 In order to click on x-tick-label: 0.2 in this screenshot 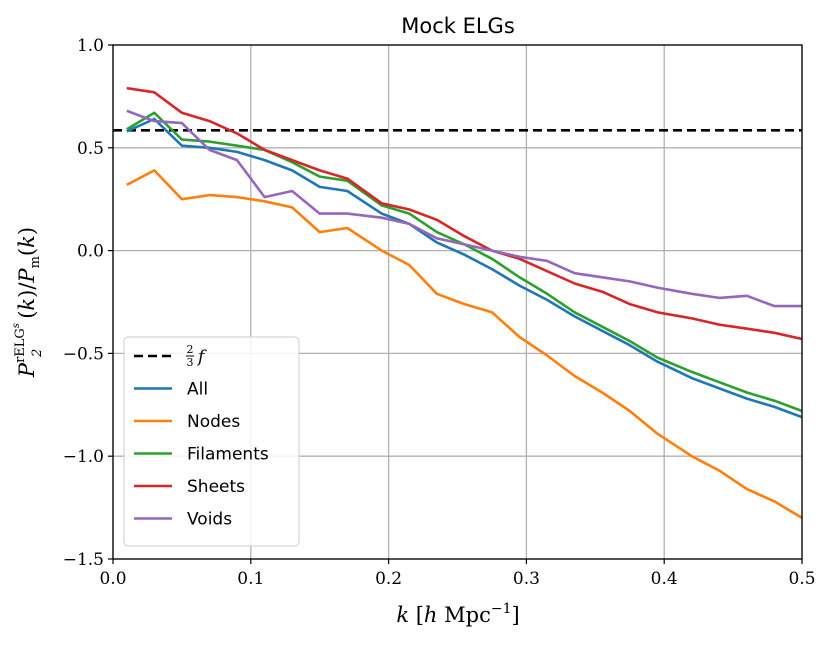, I will do `click(388, 579)`.